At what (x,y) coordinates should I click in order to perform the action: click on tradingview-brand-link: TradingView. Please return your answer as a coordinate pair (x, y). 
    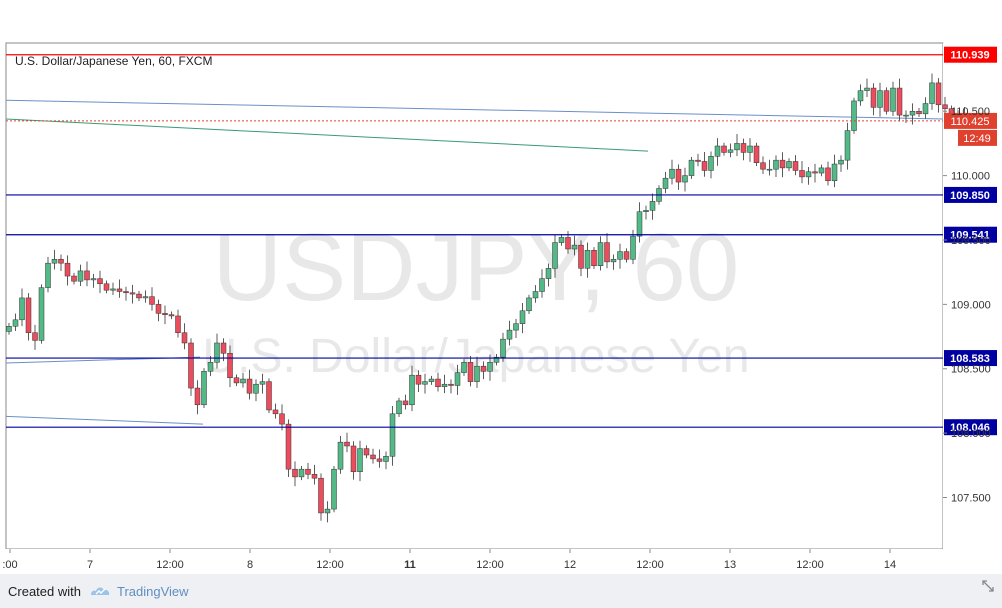
    Looking at the image, I should click on (152, 591).